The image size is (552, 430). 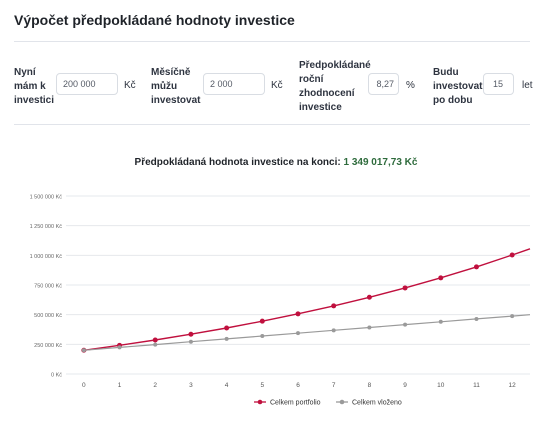 What do you see at coordinates (46, 227) in the screenshot?
I see `y-tick-label: 1 250 000 Kč` at bounding box center [46, 227].